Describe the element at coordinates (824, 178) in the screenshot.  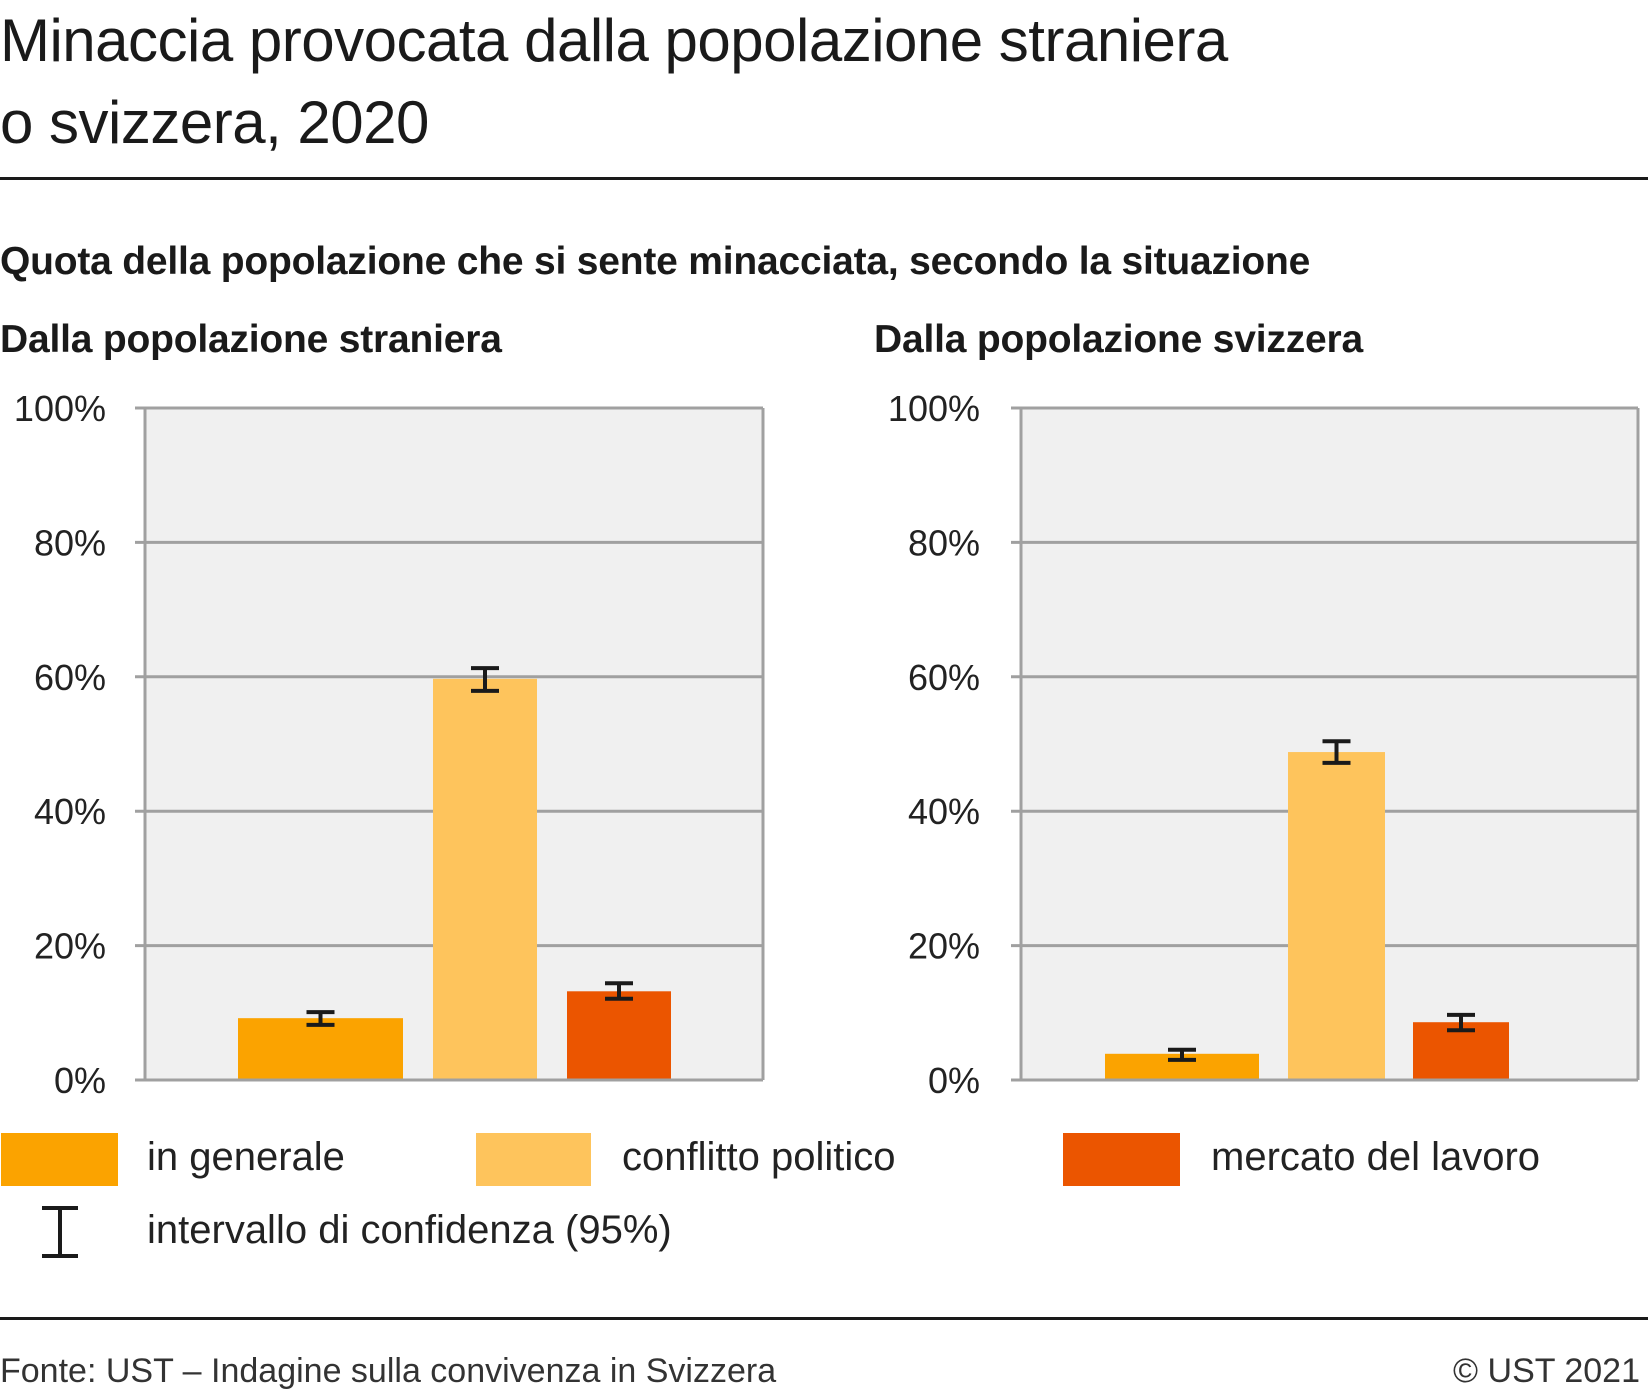
I see `title-divider` at that location.